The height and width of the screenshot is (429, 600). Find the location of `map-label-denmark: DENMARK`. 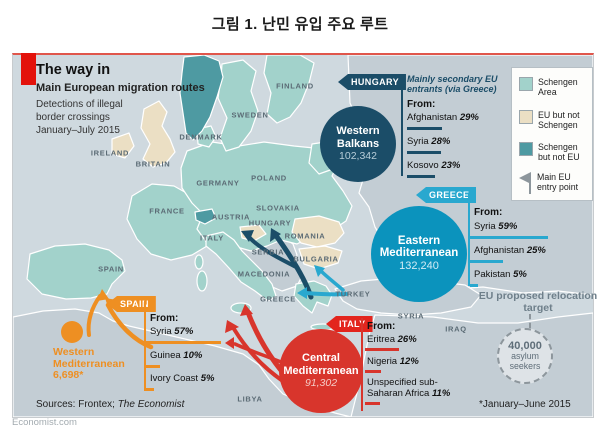

map-label-denmark: DENMARK is located at coordinates (201, 137).